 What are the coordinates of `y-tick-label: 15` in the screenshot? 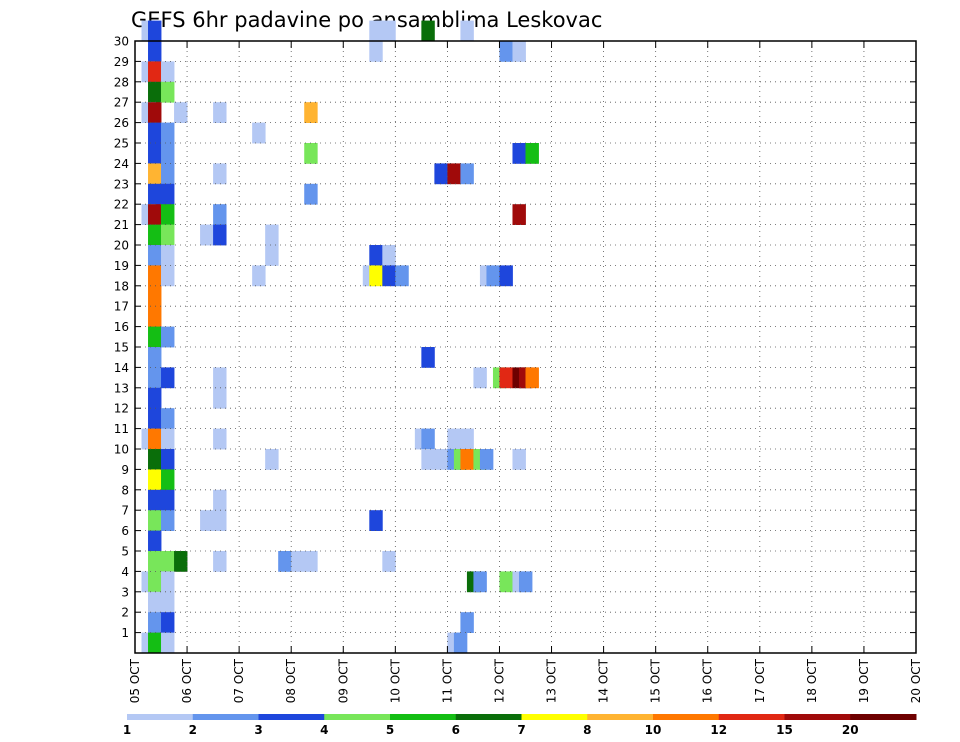 It's located at (121, 348).